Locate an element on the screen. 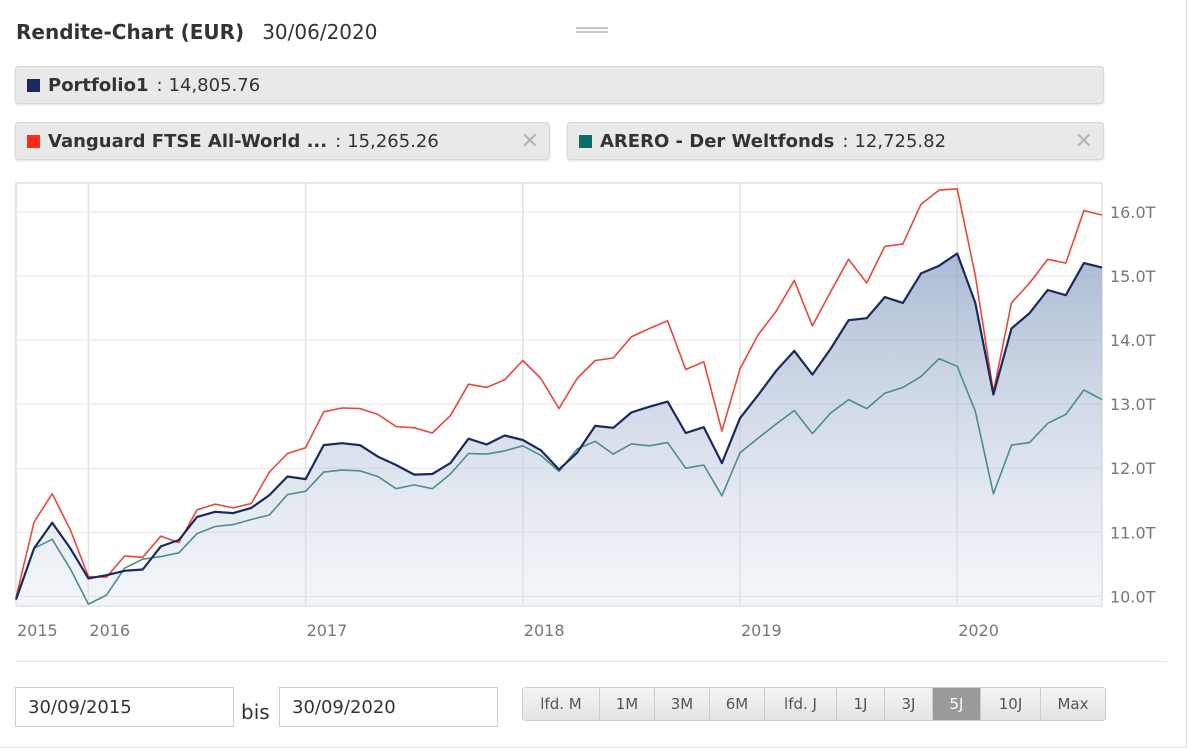 The width and height of the screenshot is (1202, 748). range-button-10j: 10J is located at coordinates (1011, 704).